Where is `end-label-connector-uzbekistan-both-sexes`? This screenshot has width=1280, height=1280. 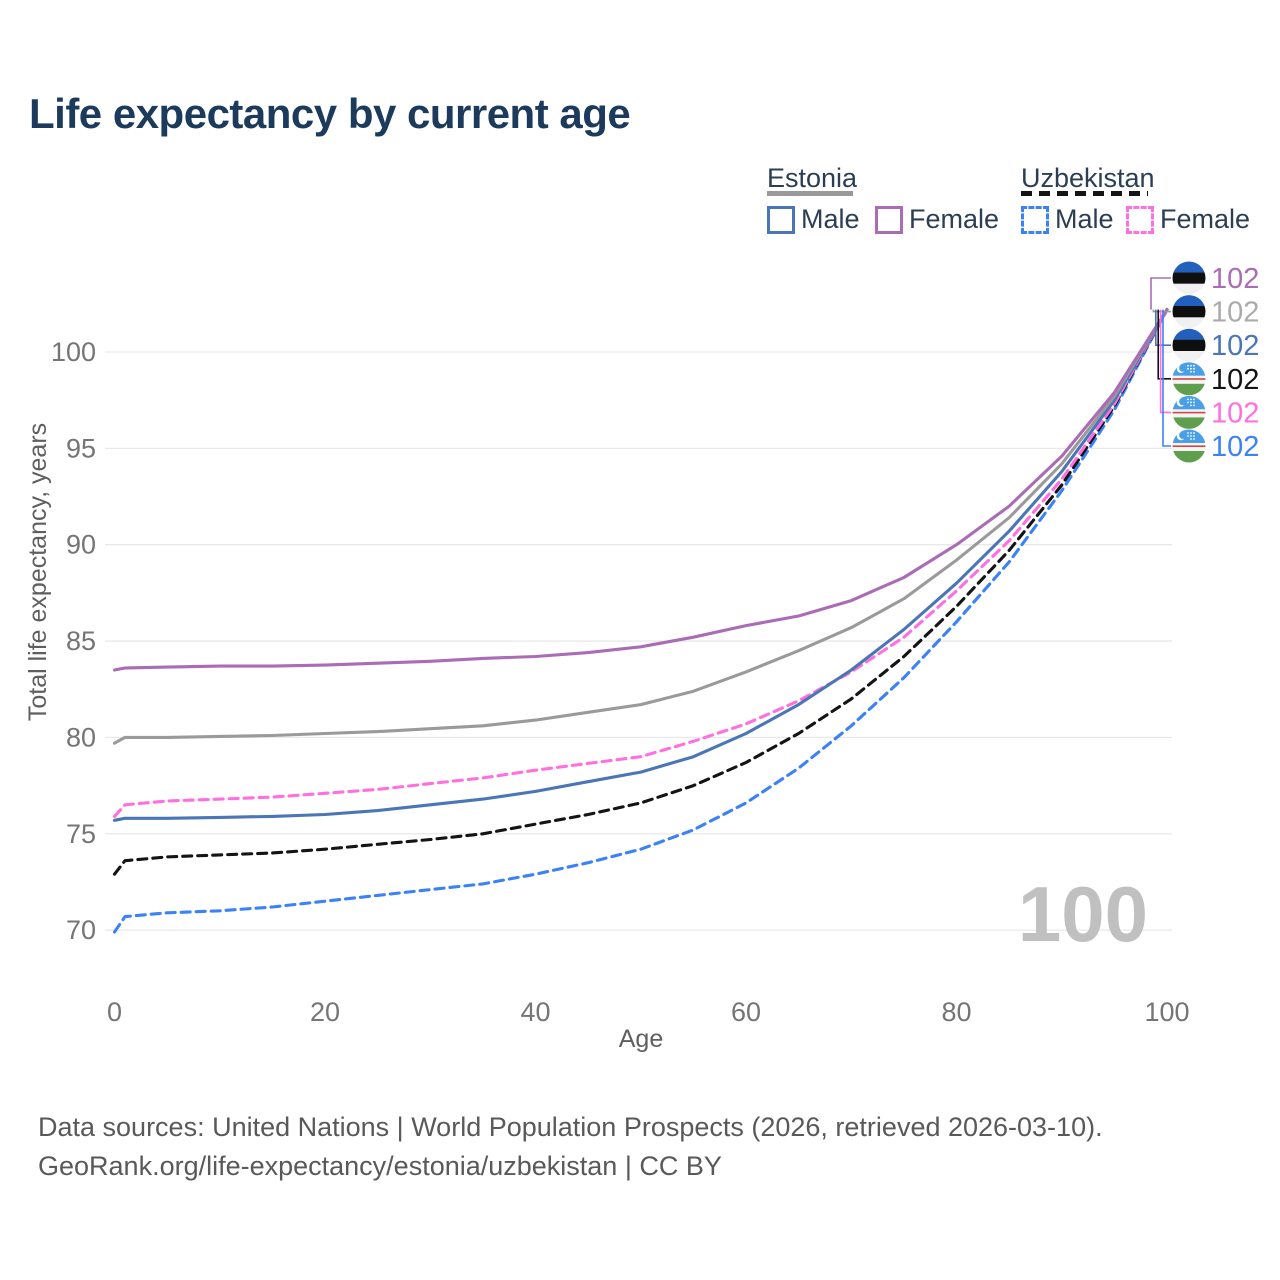
end-label-connector-uzbekistan-both-sexes is located at coordinates (1164, 344).